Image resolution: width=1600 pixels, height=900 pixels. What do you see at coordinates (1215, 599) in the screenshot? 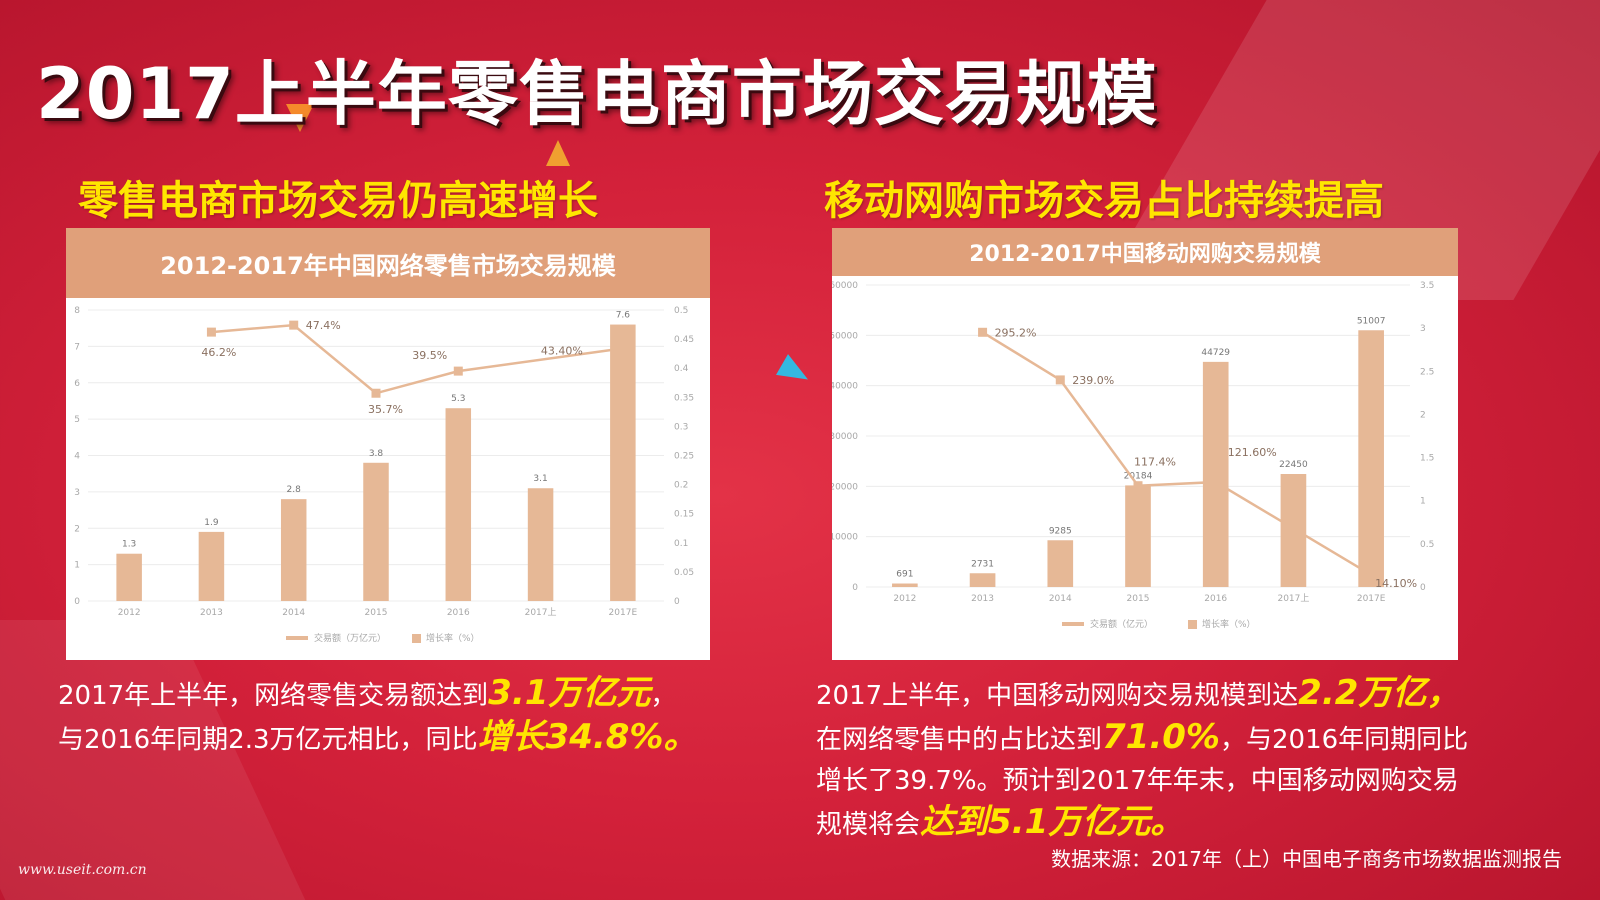
I see `right-chart-x-tick-label: 2016` at bounding box center [1215, 599].